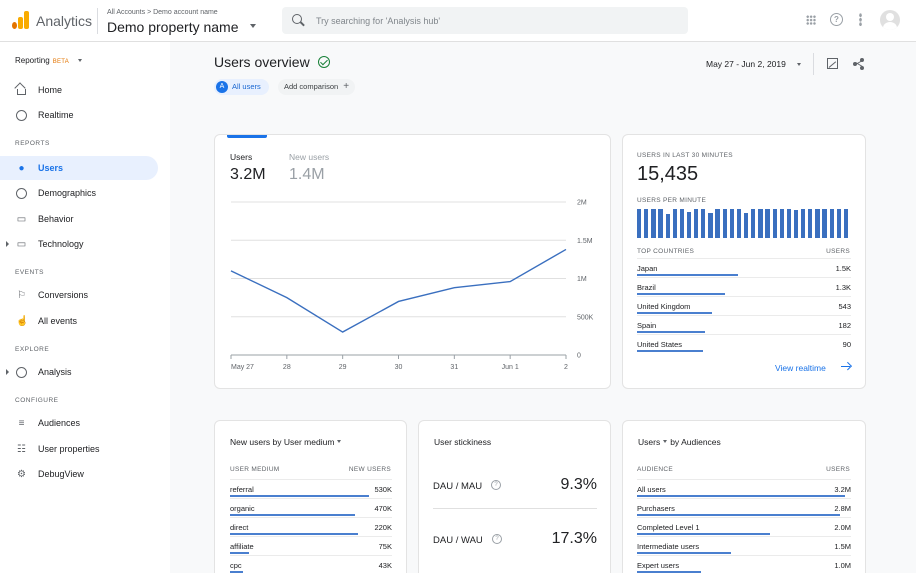  Describe the element at coordinates (79, 321) in the screenshot. I see `sidebar-item-all-events: ☝ All events` at that location.